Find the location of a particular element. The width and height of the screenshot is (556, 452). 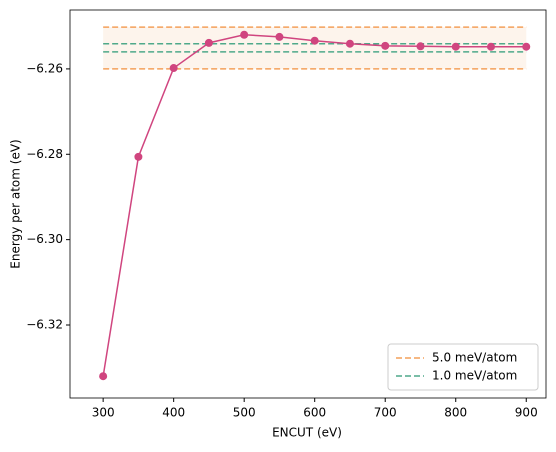

x-tick-label: 700 is located at coordinates (385, 413).